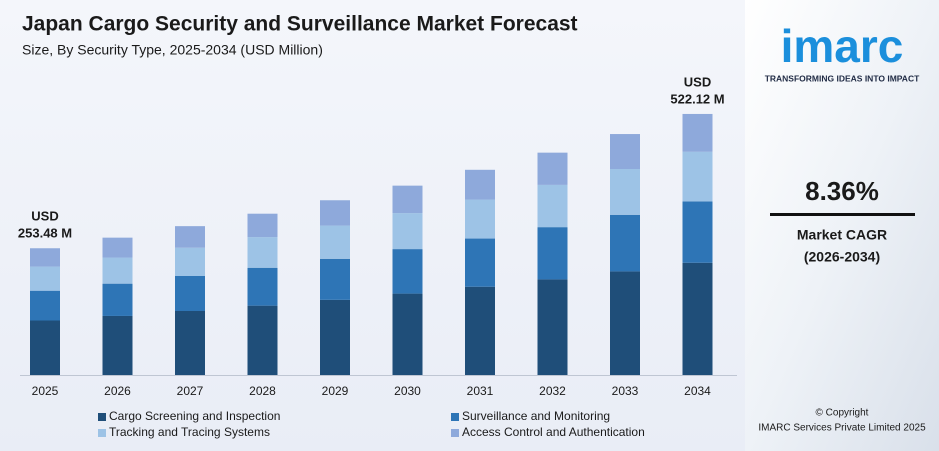  What do you see at coordinates (480, 391) in the screenshot?
I see `x-tick-label: 2031` at bounding box center [480, 391].